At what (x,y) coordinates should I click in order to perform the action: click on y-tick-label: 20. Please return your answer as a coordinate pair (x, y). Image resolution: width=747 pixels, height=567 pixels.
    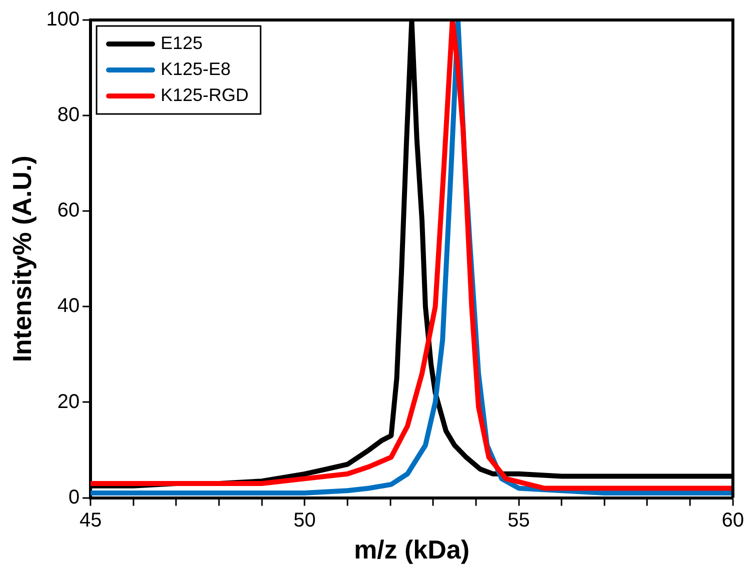
    Looking at the image, I should click on (68, 401).